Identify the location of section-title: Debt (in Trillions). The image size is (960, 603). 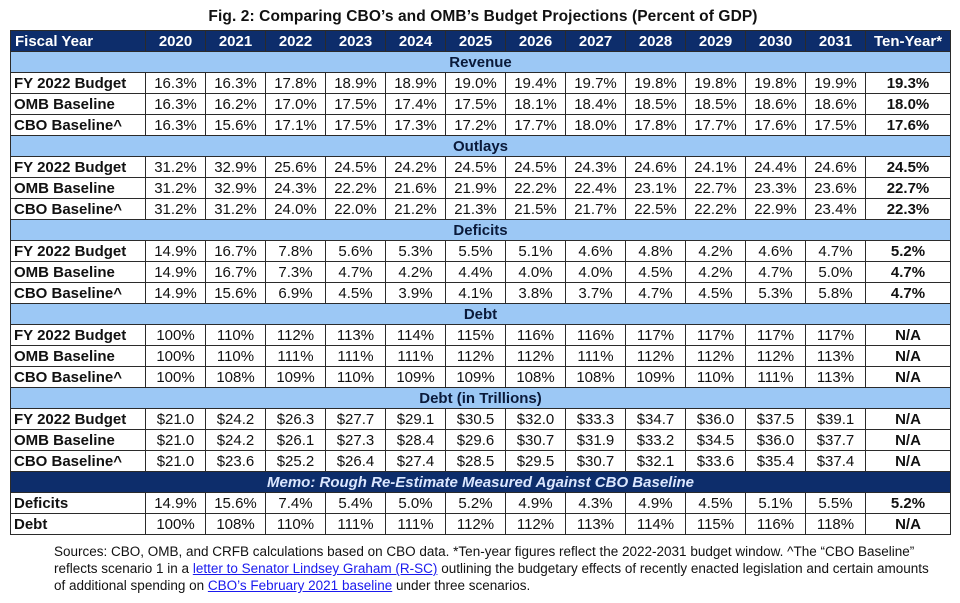
(480, 398).